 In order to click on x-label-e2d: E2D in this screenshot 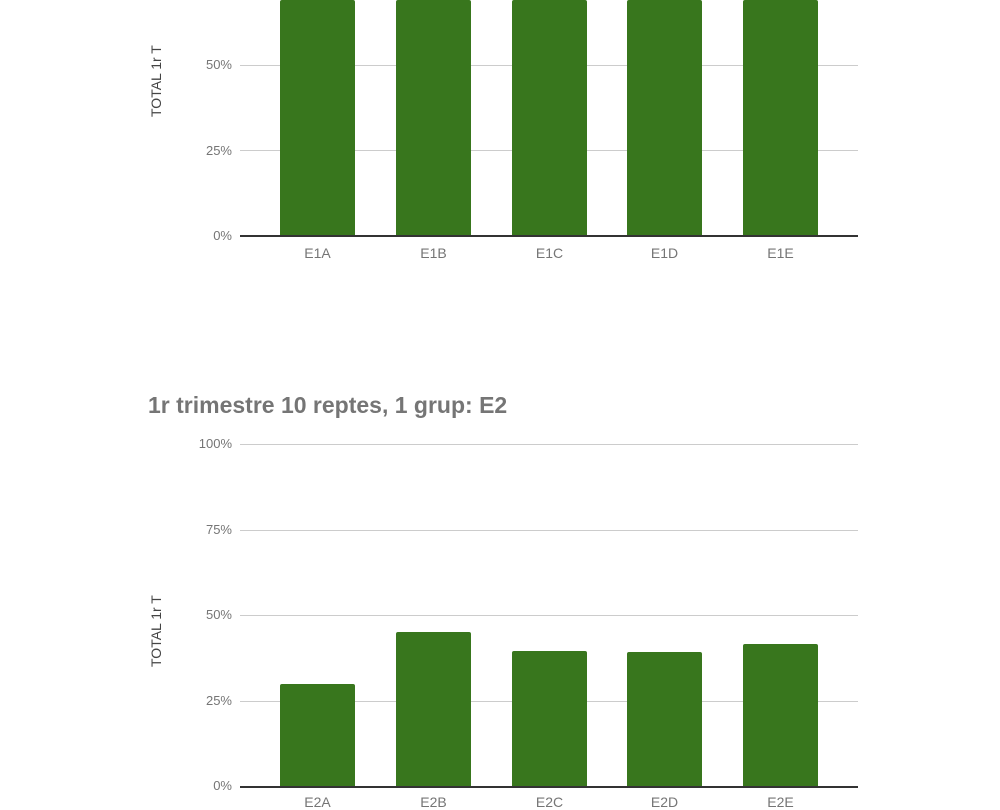, I will do `click(664, 802)`.